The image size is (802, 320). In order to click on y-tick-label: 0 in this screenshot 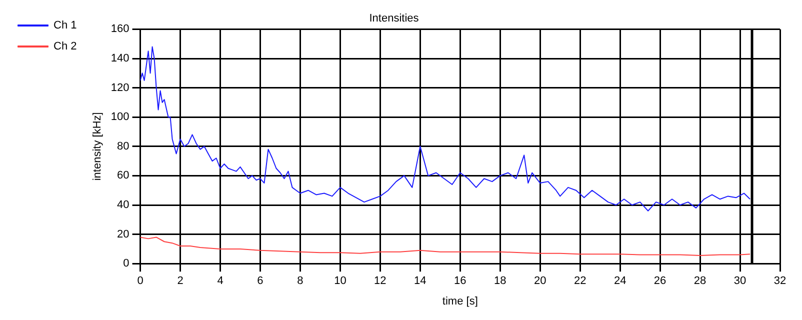, I will do `click(126, 264)`.